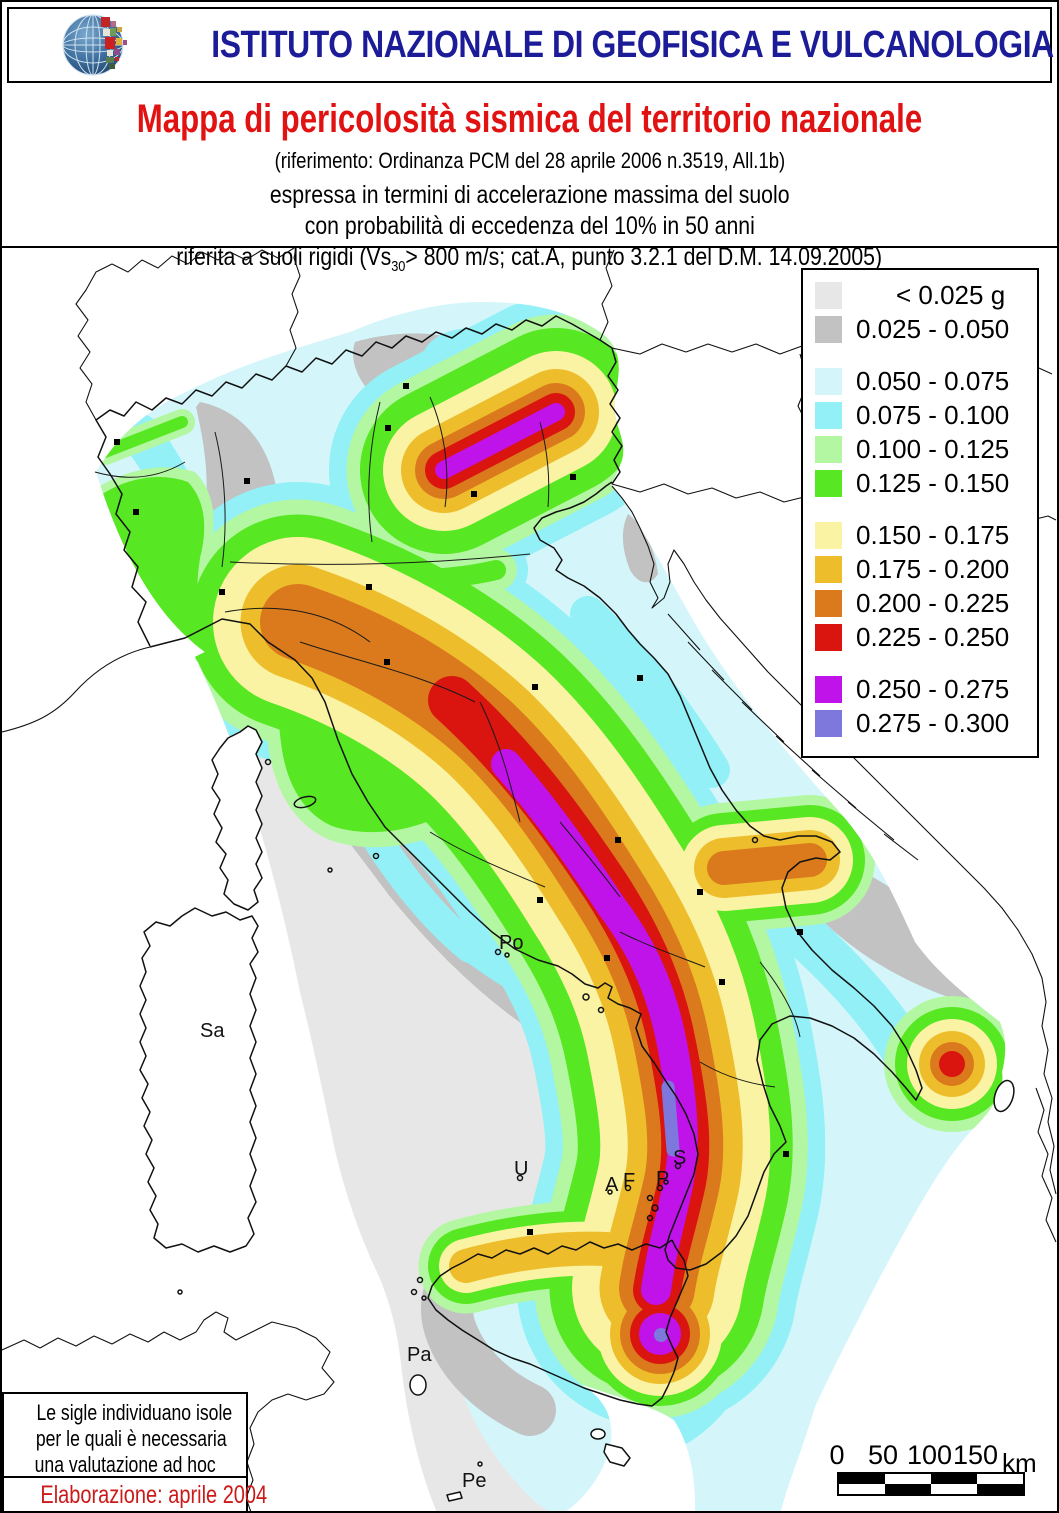  Describe the element at coordinates (125, 1464) in the screenshot. I see `note-line-3: una valutazione ad hoc` at that location.